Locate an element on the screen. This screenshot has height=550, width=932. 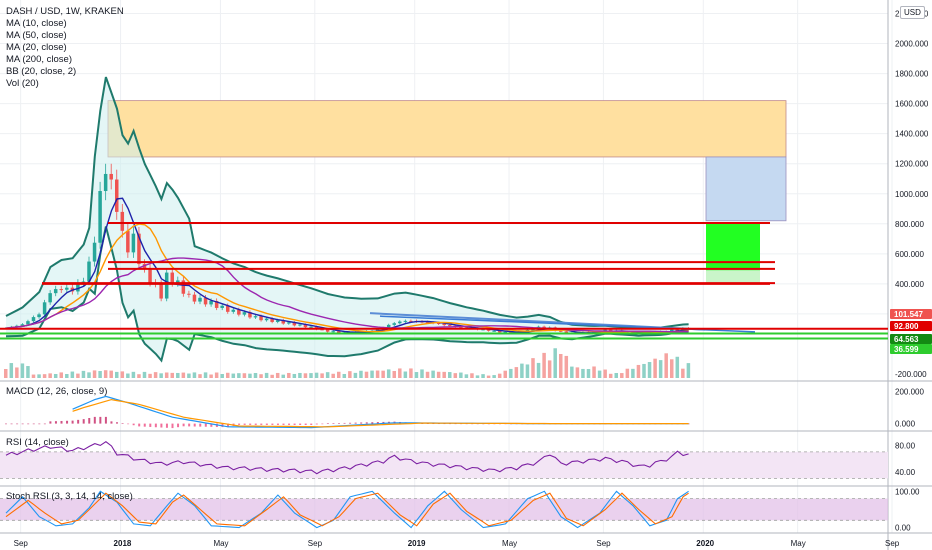
price-label-badge is located at coordinates (911, 326).